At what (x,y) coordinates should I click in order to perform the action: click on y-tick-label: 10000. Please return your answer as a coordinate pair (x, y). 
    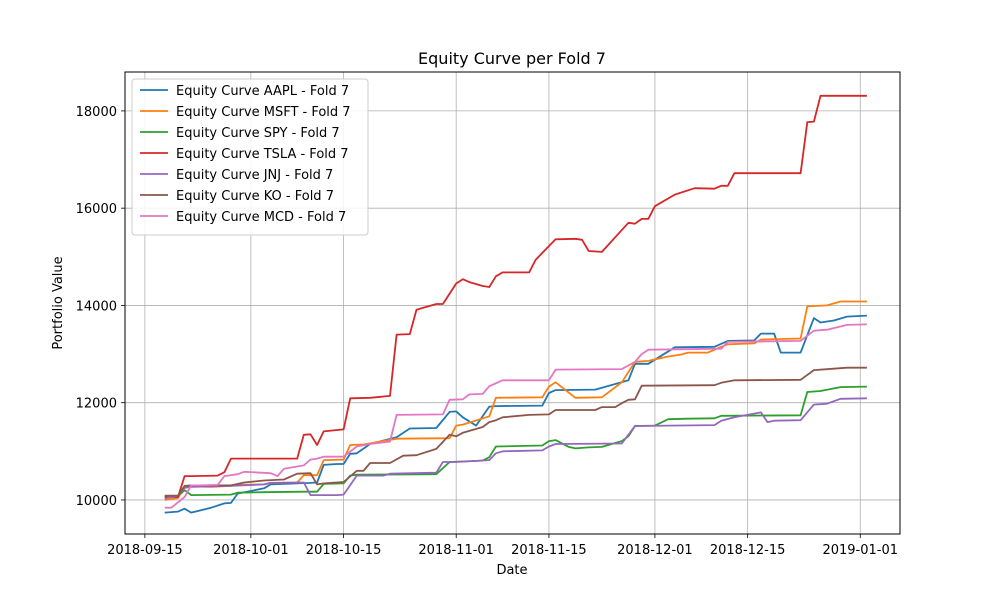
    Looking at the image, I should click on (96, 501).